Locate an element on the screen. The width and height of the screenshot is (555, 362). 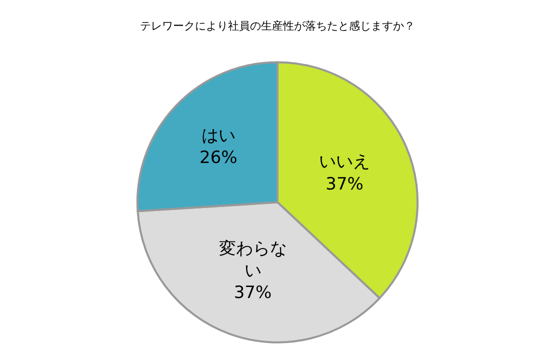
slice-label: はい is located at coordinates (218, 136).